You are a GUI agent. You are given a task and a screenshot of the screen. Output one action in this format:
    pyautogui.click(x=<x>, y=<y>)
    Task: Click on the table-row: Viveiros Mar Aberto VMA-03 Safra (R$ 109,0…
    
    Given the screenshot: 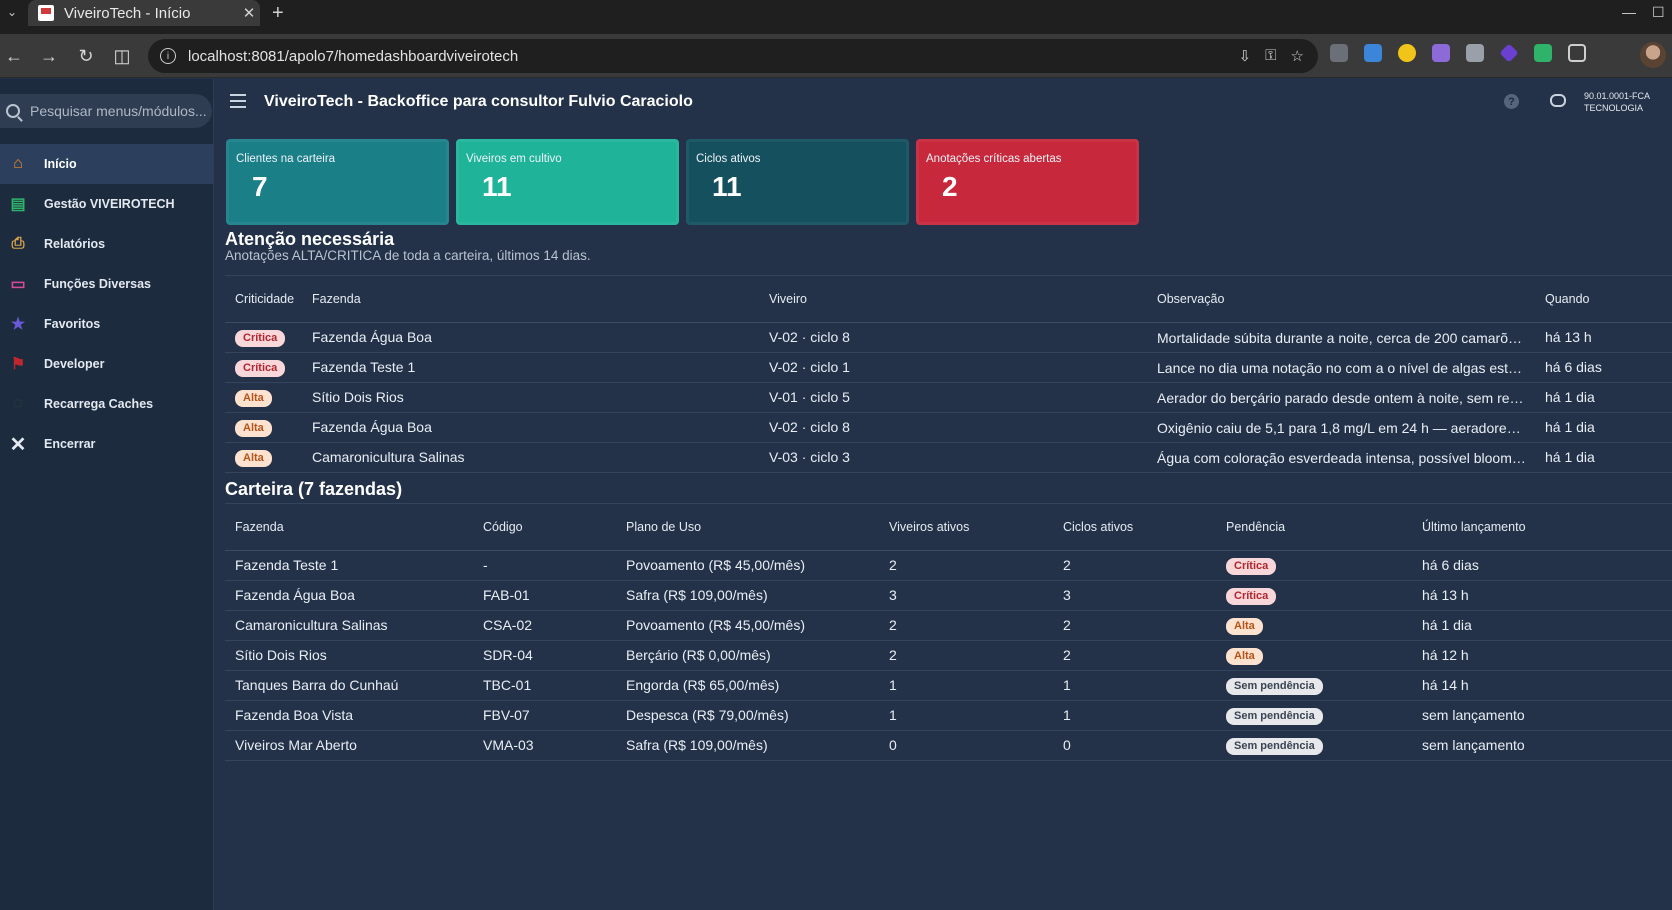 What is the action you would take?
    pyautogui.click(x=948, y=745)
    